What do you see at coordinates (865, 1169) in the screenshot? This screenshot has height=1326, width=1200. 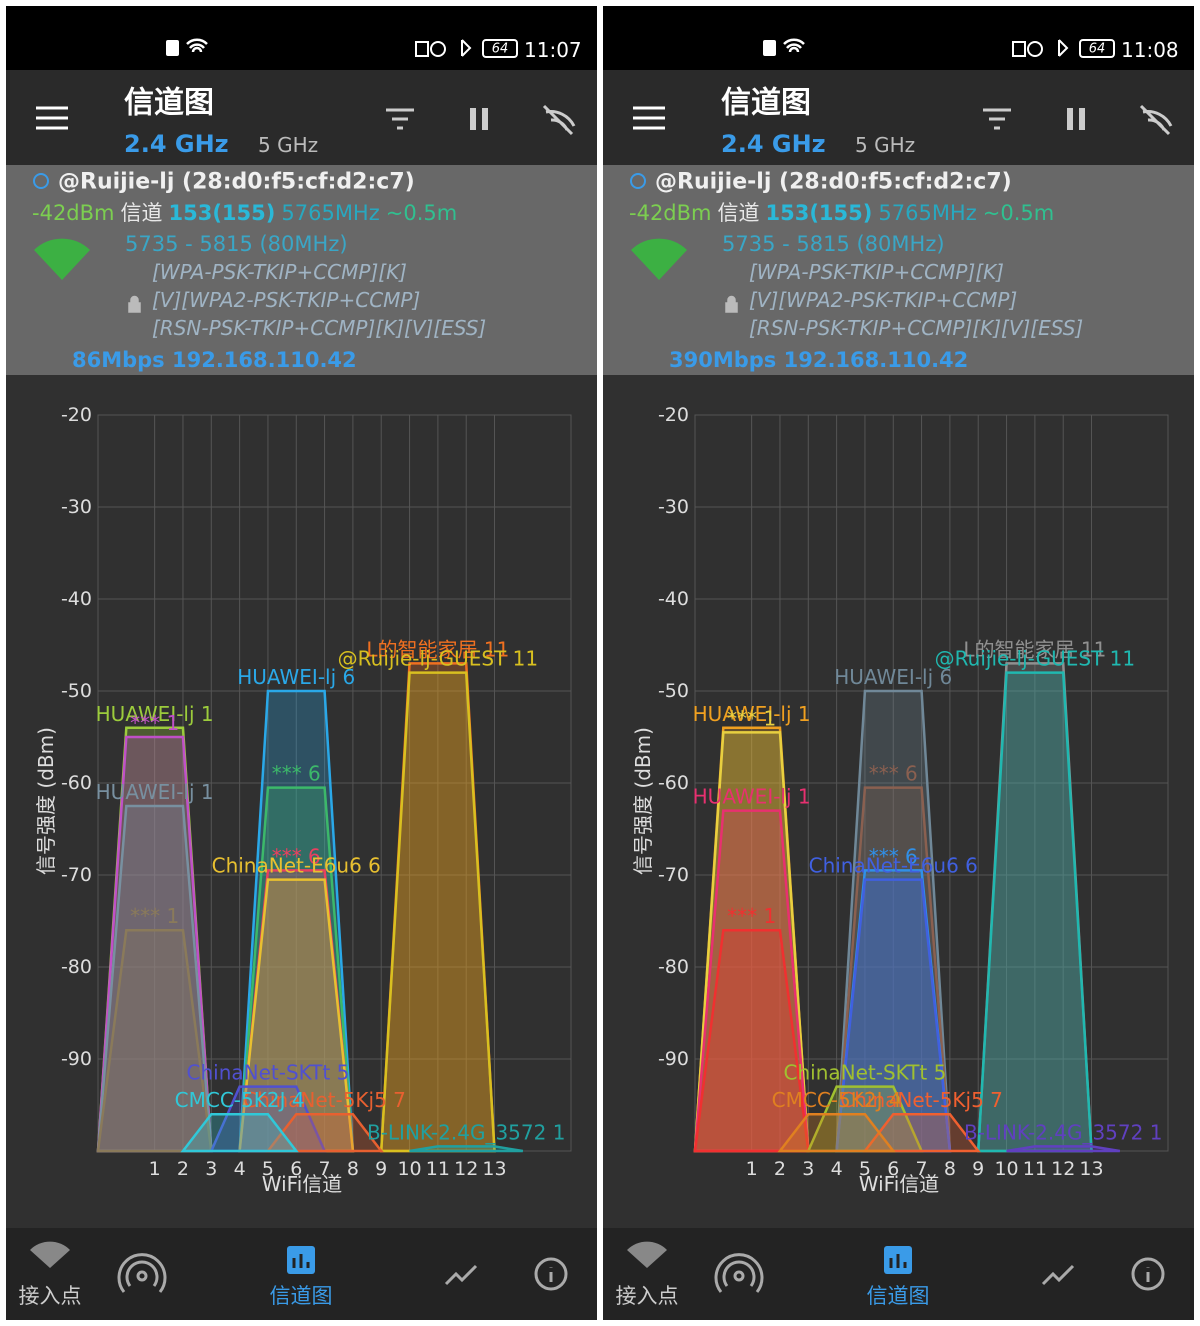 I see `x-tick-label: 5` at bounding box center [865, 1169].